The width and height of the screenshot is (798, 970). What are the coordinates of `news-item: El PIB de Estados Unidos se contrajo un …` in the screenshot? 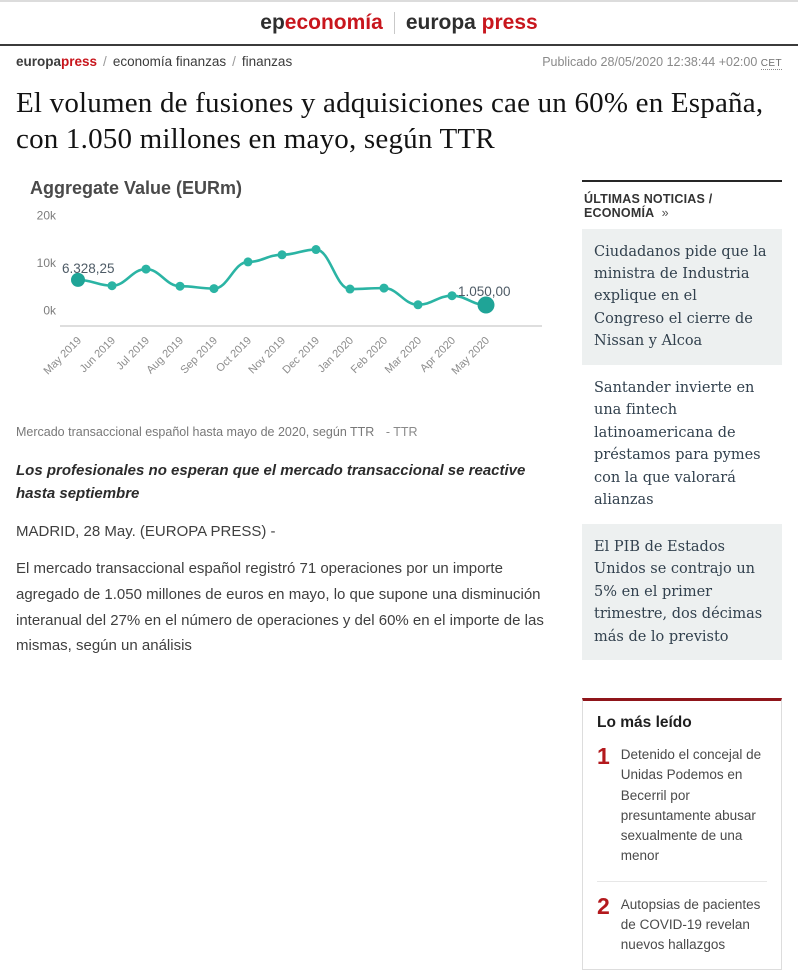 It's located at (682, 592).